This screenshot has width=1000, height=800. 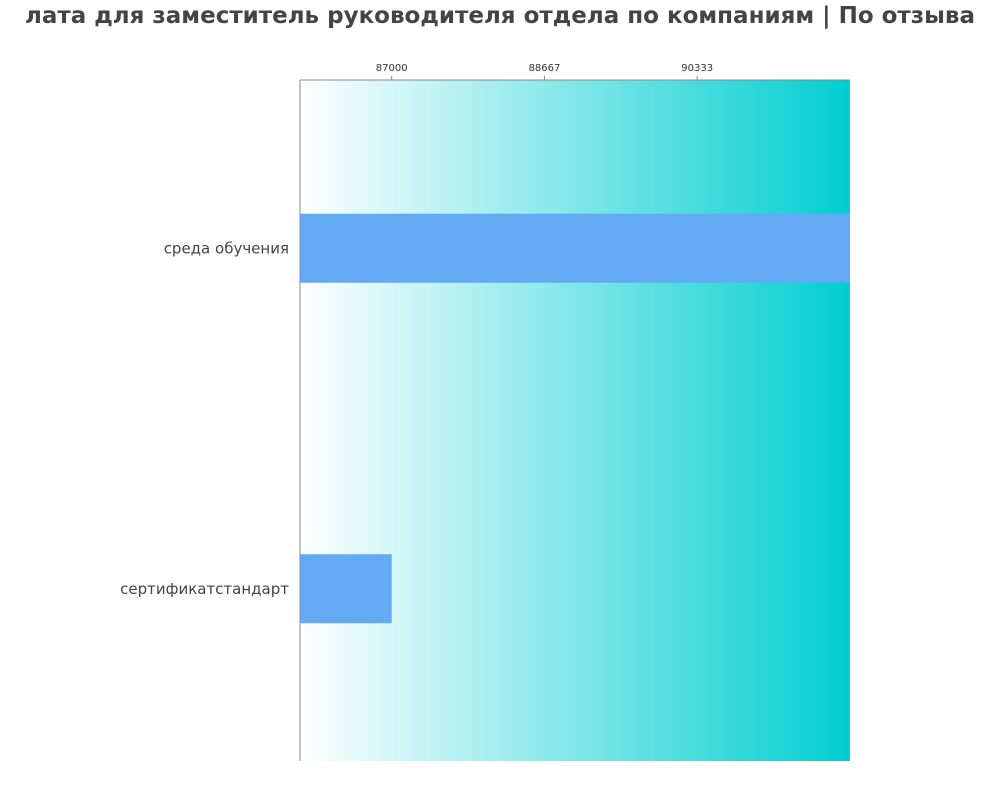 I want to click on category-label: среда обучения, so click(x=226, y=248).